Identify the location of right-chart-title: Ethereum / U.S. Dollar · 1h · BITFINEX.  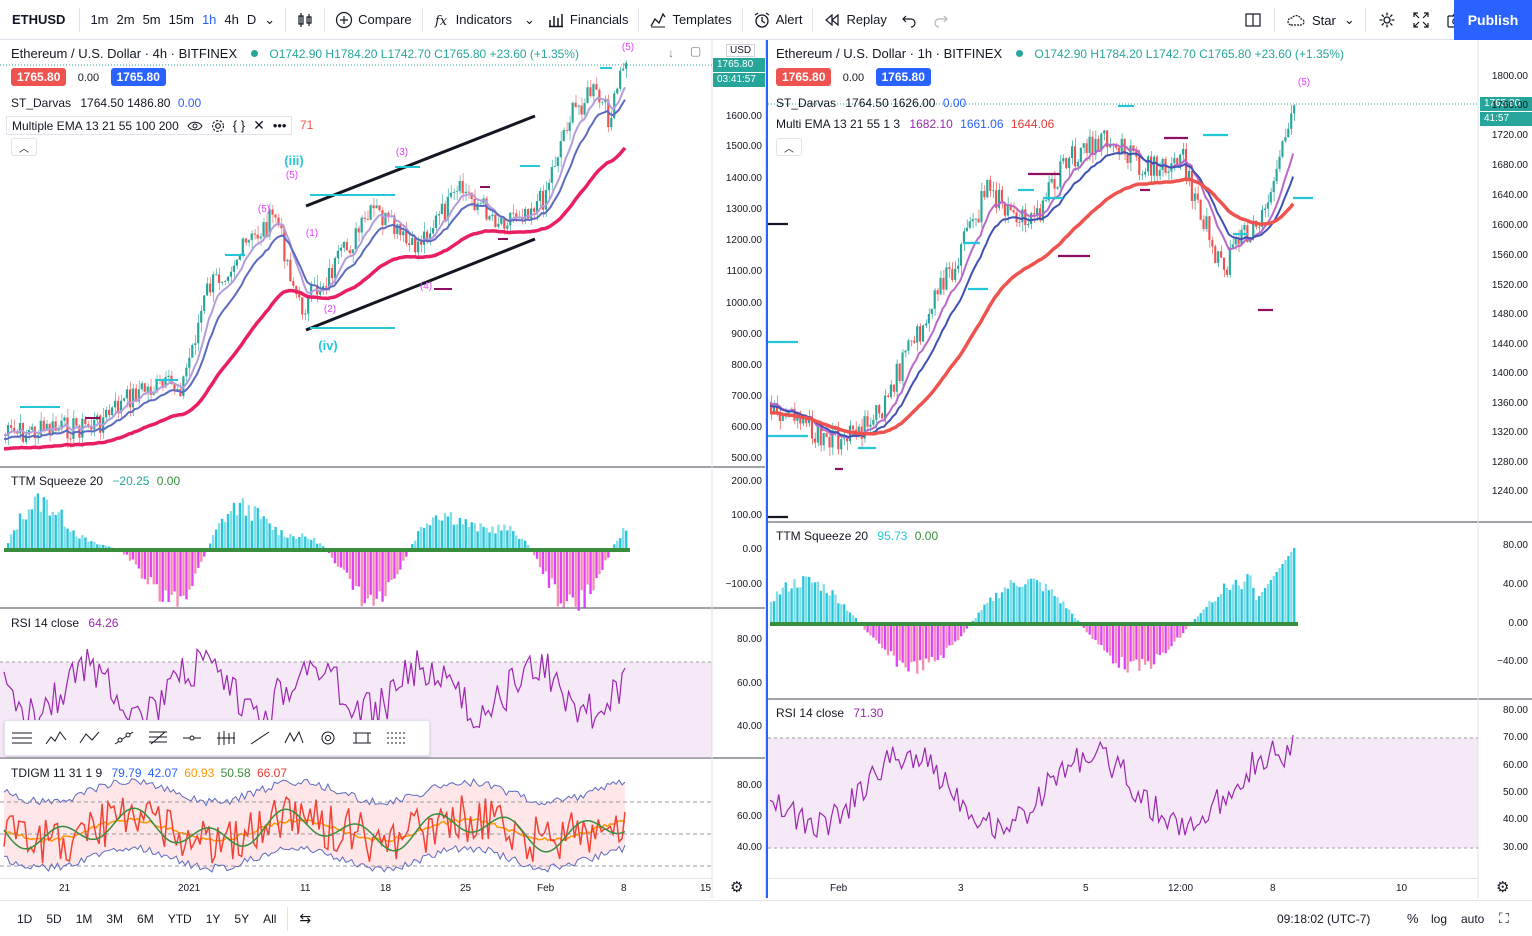
(889, 53).